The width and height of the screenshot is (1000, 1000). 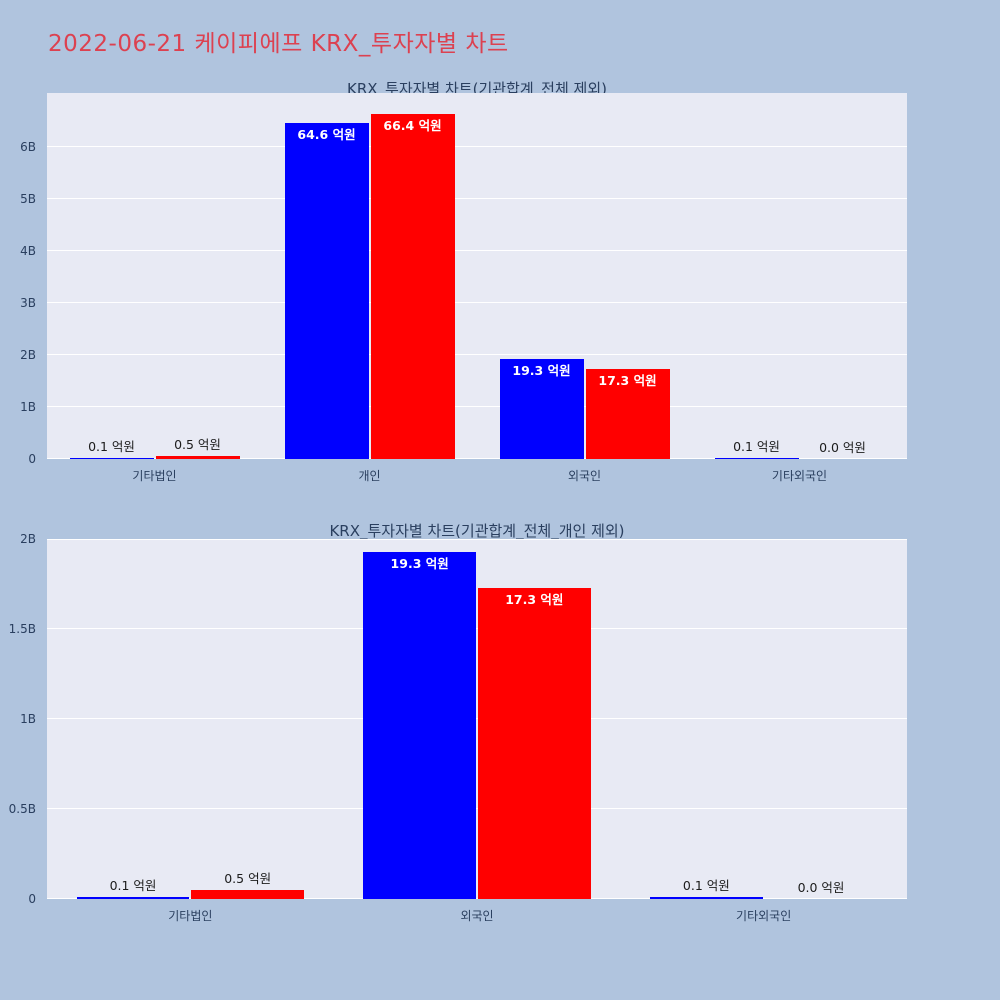 I want to click on y-tick-label: 0.5B, so click(x=22, y=809).